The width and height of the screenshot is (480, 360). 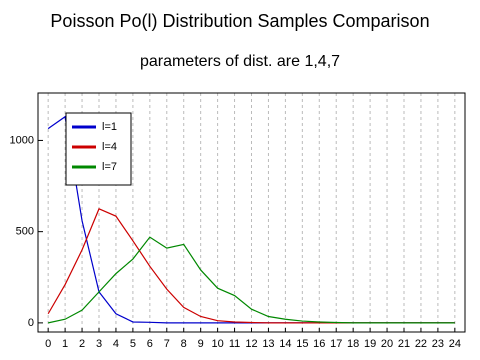 I want to click on x-tick-label: 13, so click(x=268, y=344).